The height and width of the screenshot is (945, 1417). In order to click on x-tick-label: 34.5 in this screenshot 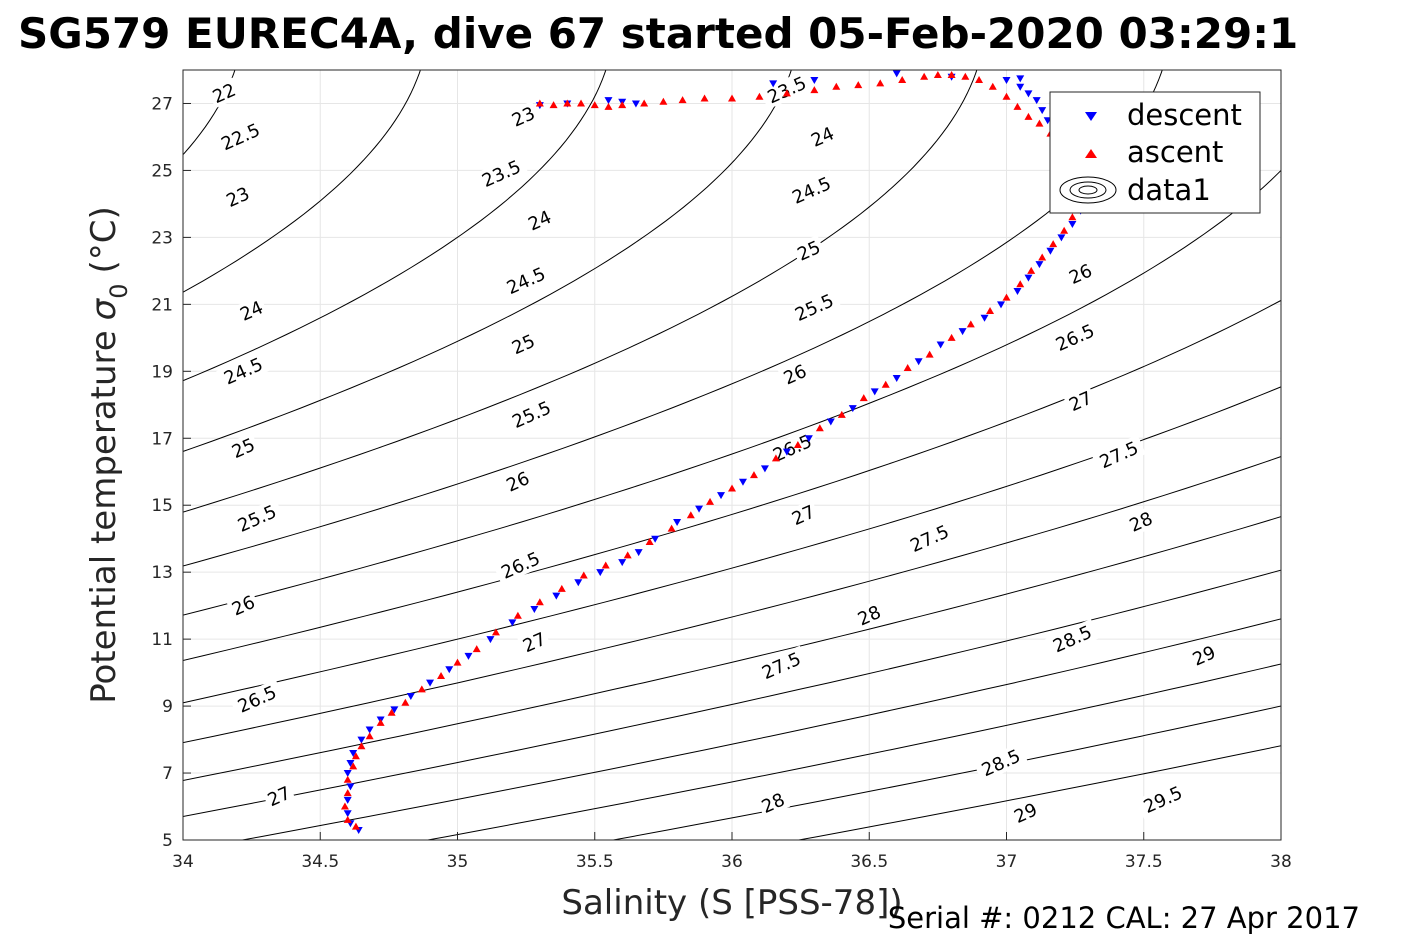, I will do `click(320, 862)`.